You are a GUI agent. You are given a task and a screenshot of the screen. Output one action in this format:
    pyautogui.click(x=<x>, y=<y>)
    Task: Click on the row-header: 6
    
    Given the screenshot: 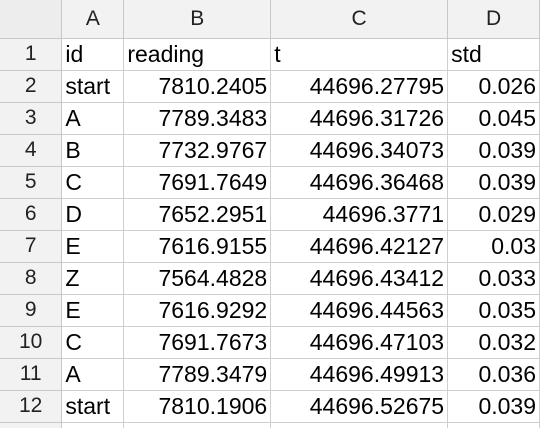 What is the action you would take?
    pyautogui.click(x=31, y=214)
    